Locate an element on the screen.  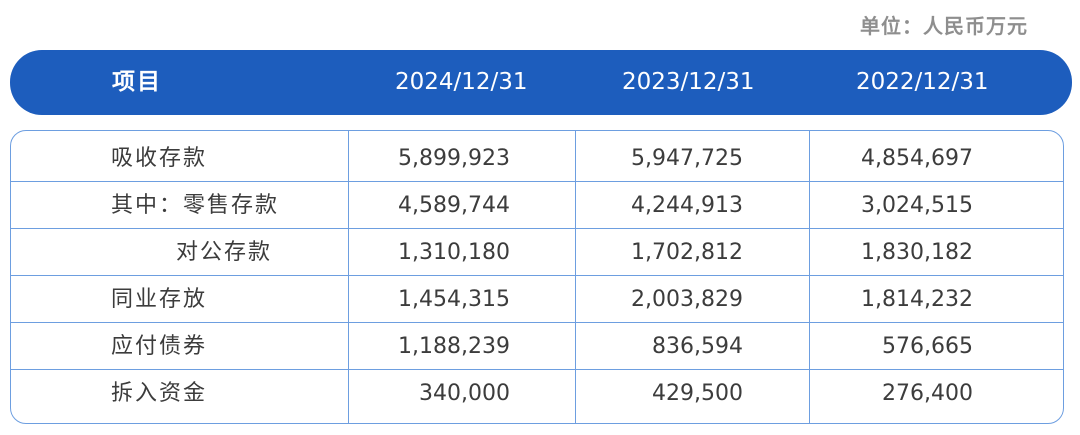
value-2024: 4,589,744 is located at coordinates (454, 205).